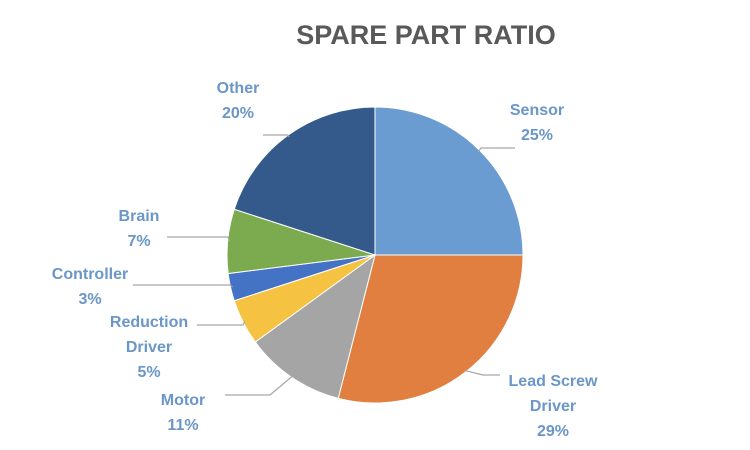  Describe the element at coordinates (430, 329) in the screenshot. I see `pie-slice-lead-screw-driver` at that location.